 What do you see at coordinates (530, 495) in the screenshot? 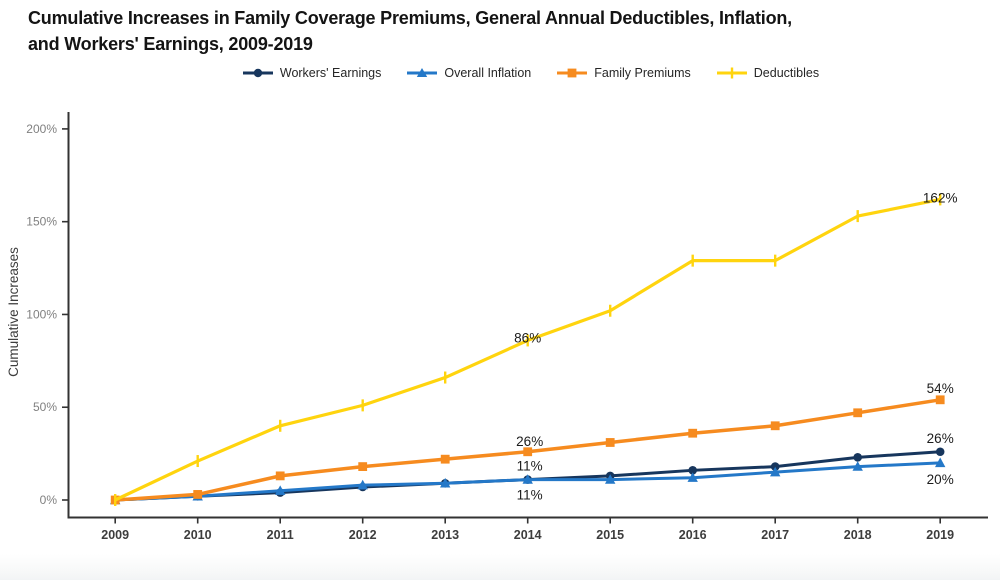
I see `data-label-overall-inflation-2014: 11%` at bounding box center [530, 495].